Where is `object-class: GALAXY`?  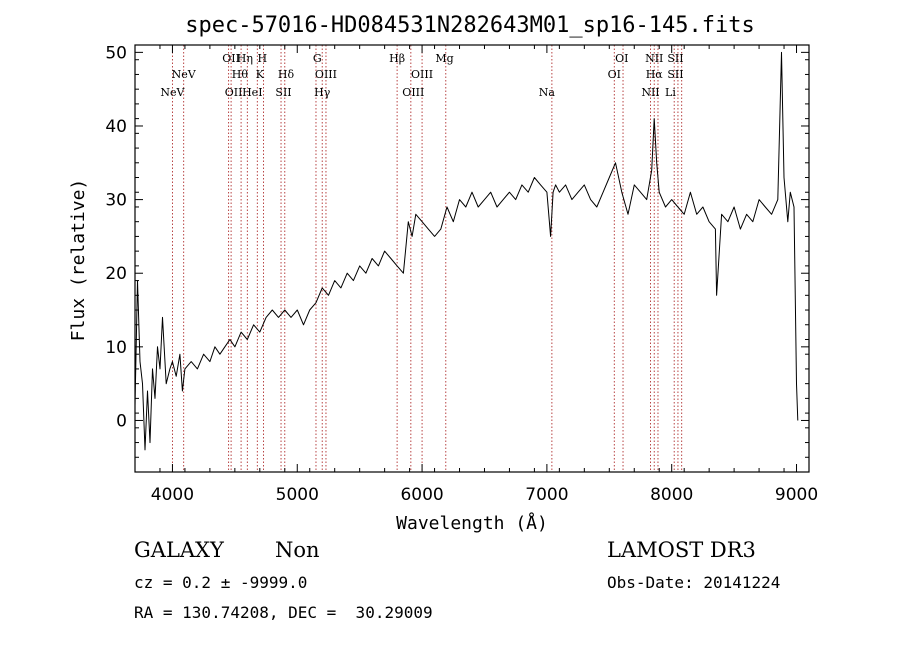 object-class: GALAXY is located at coordinates (179, 550).